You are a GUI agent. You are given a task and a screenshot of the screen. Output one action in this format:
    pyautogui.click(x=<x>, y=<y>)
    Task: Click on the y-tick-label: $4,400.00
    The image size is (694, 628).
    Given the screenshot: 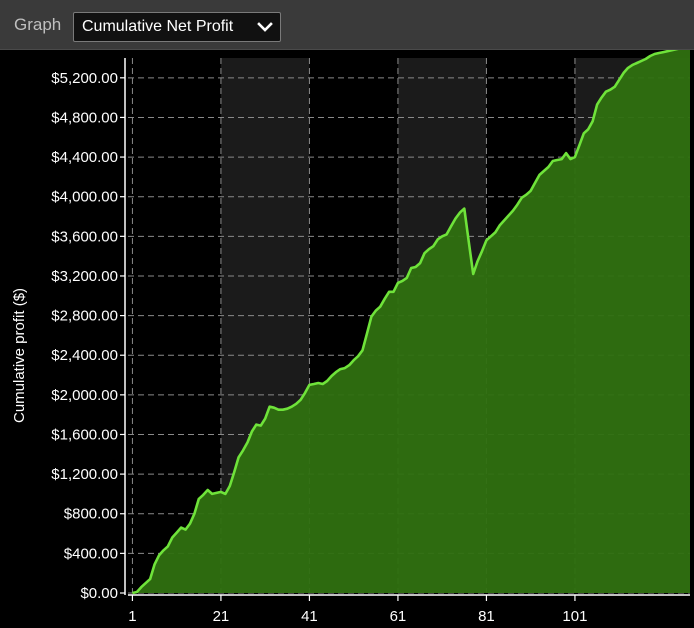 What is the action you would take?
    pyautogui.click(x=84, y=157)
    